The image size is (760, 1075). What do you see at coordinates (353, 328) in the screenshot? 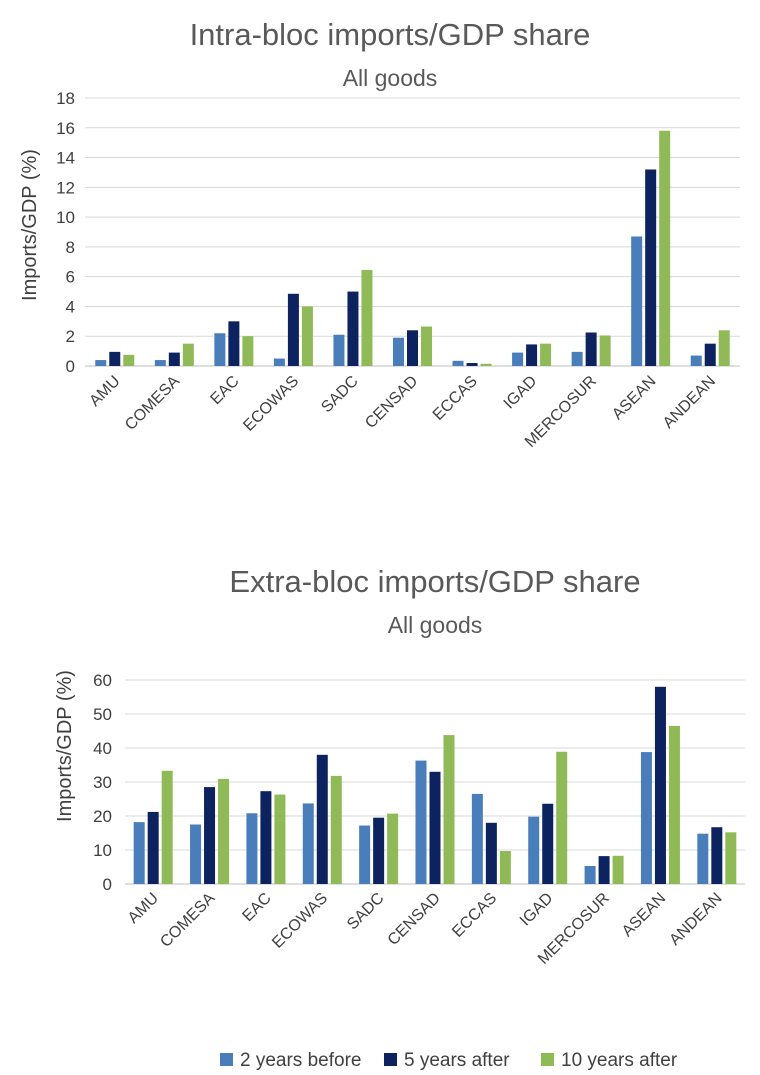
I see `bar-sadc-5-years-after` at bounding box center [353, 328].